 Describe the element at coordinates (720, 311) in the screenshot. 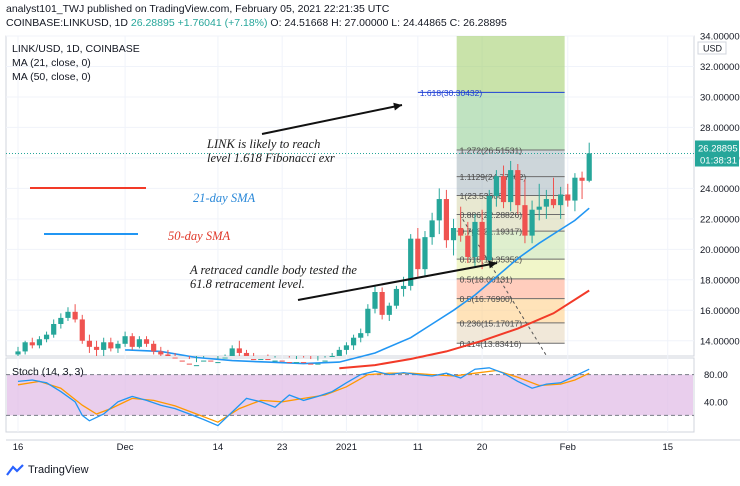

I see `price-tick-label: 16.00000` at that location.